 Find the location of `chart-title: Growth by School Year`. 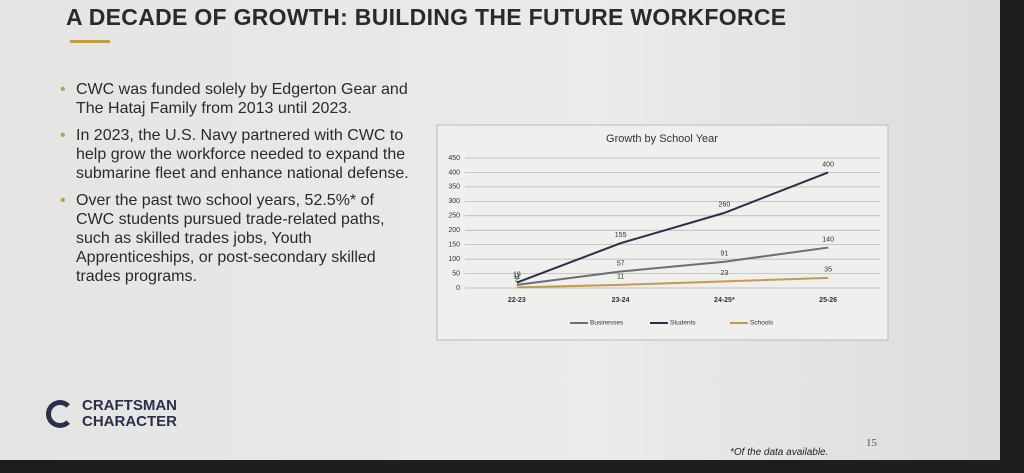

chart-title: Growth by School Year is located at coordinates (662, 139).